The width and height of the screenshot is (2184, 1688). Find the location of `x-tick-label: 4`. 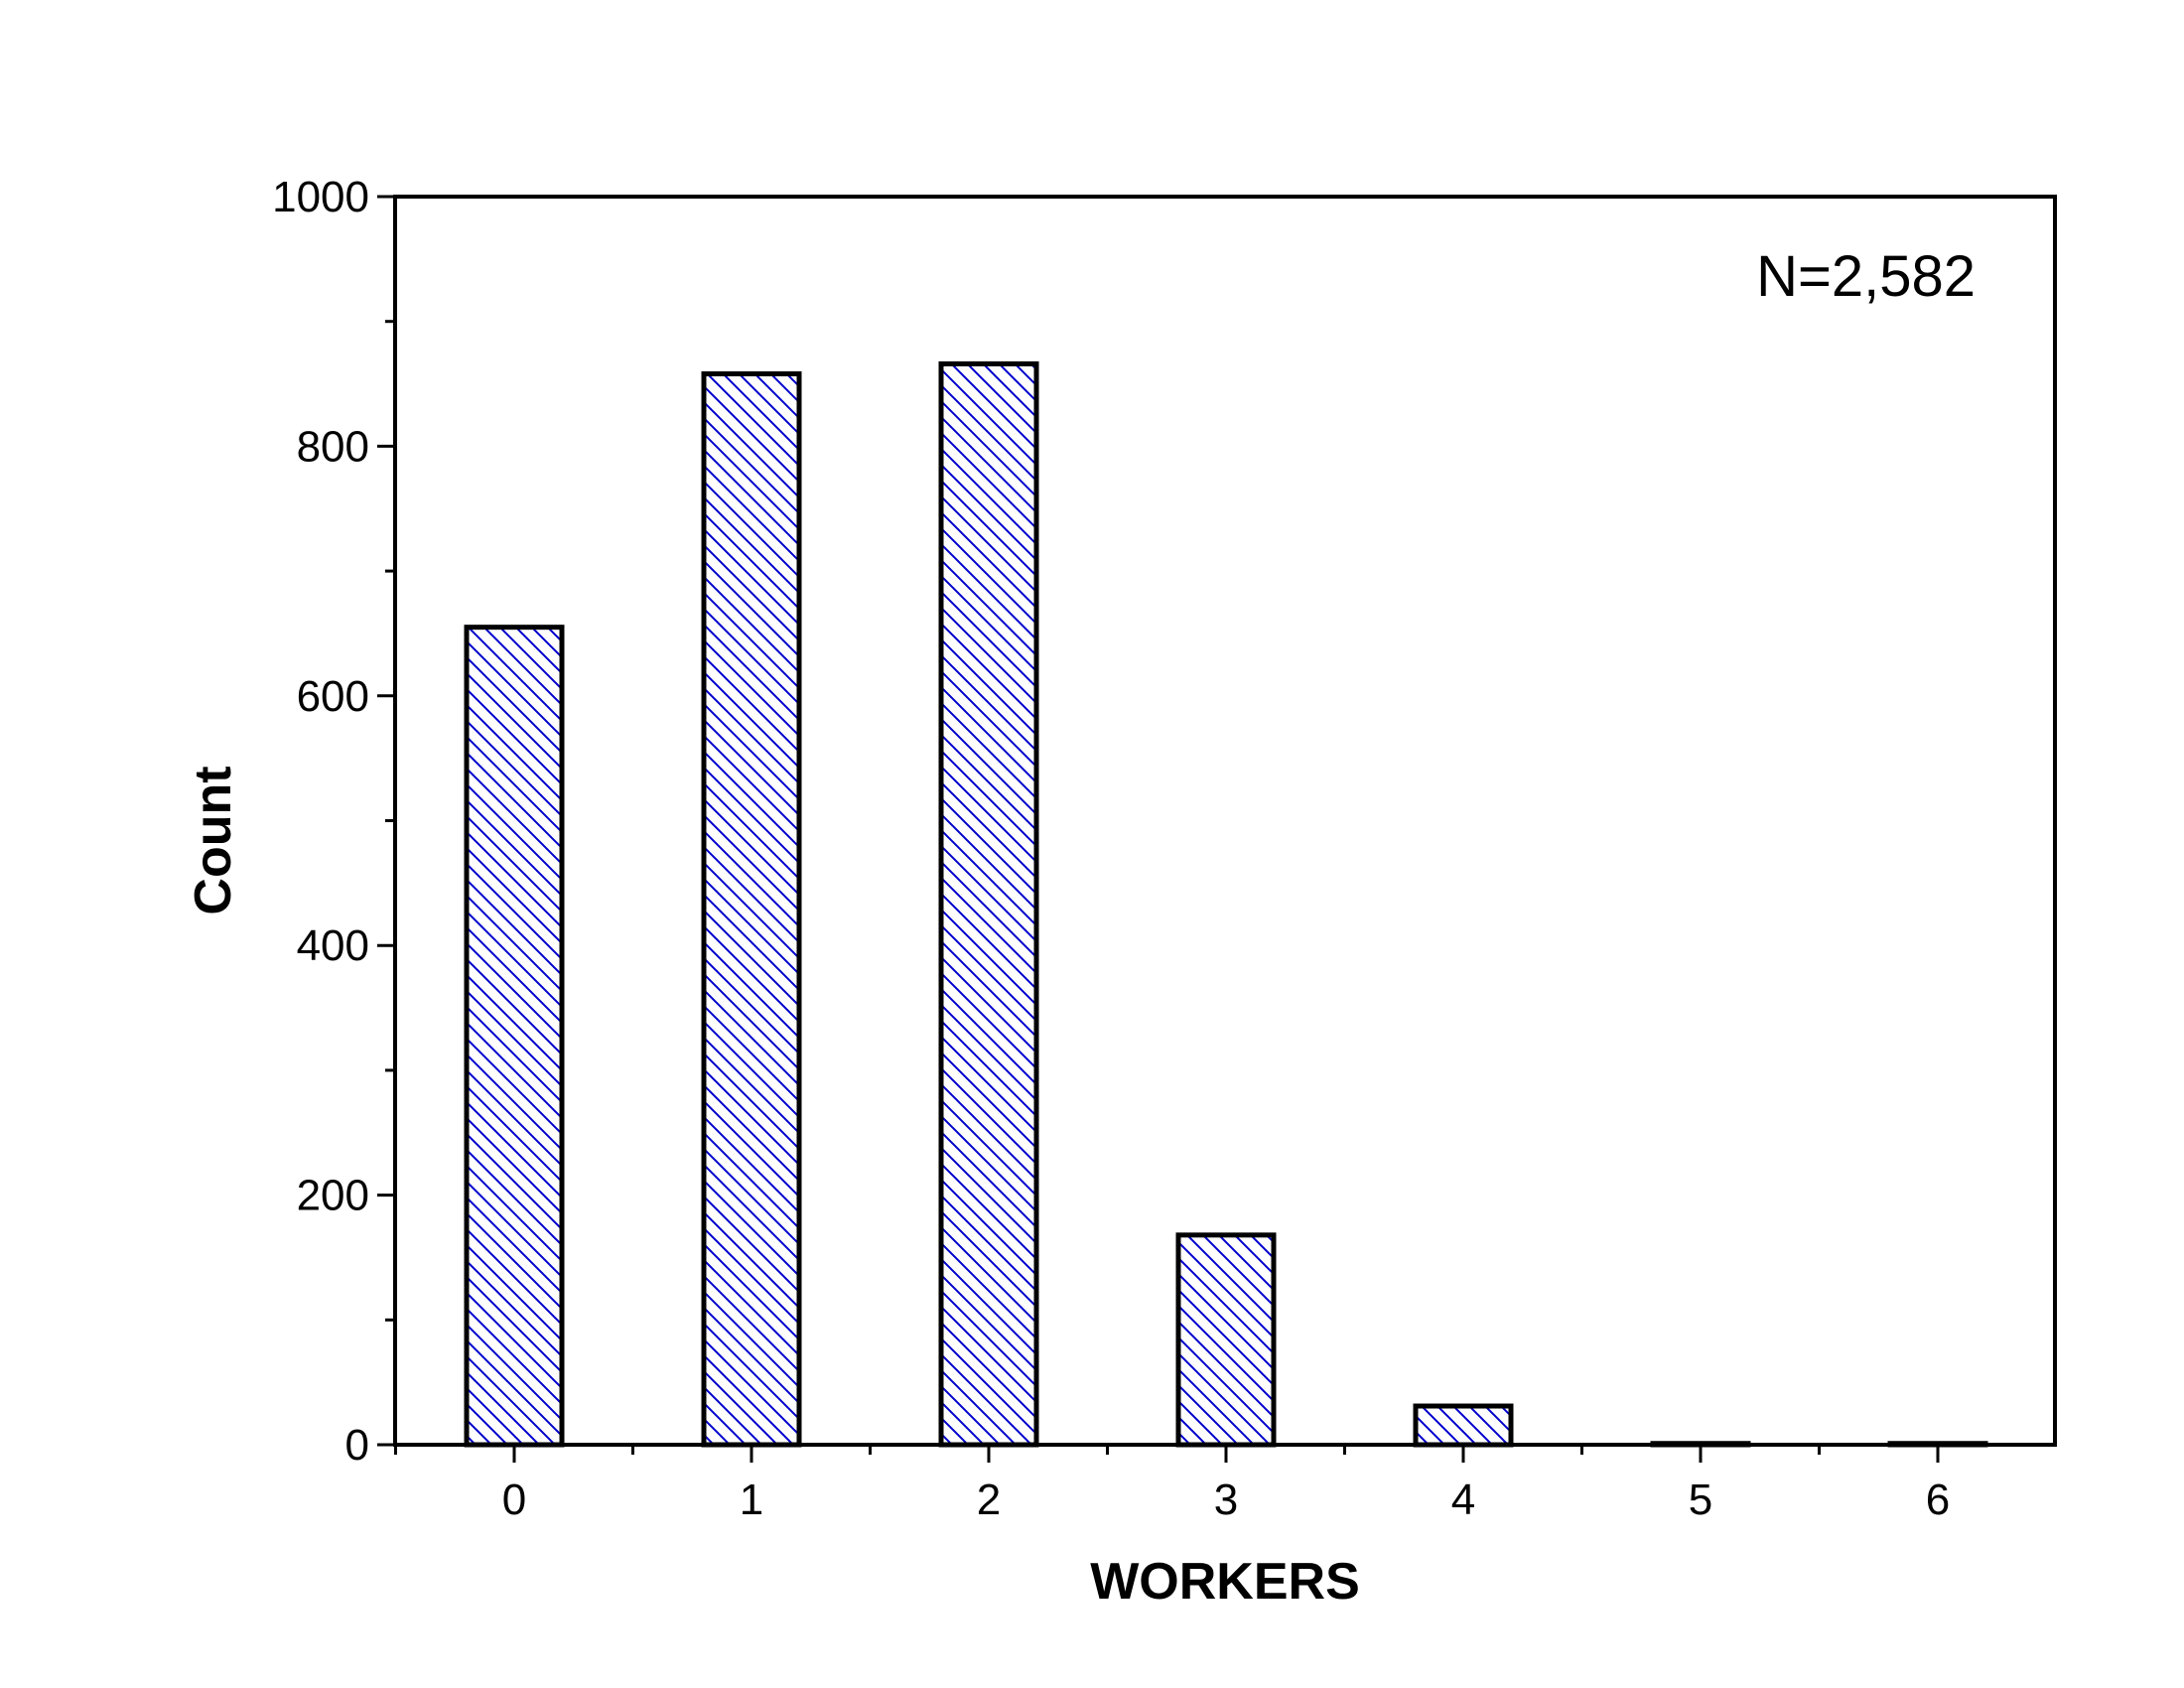

x-tick-label: 4 is located at coordinates (1463, 1500).